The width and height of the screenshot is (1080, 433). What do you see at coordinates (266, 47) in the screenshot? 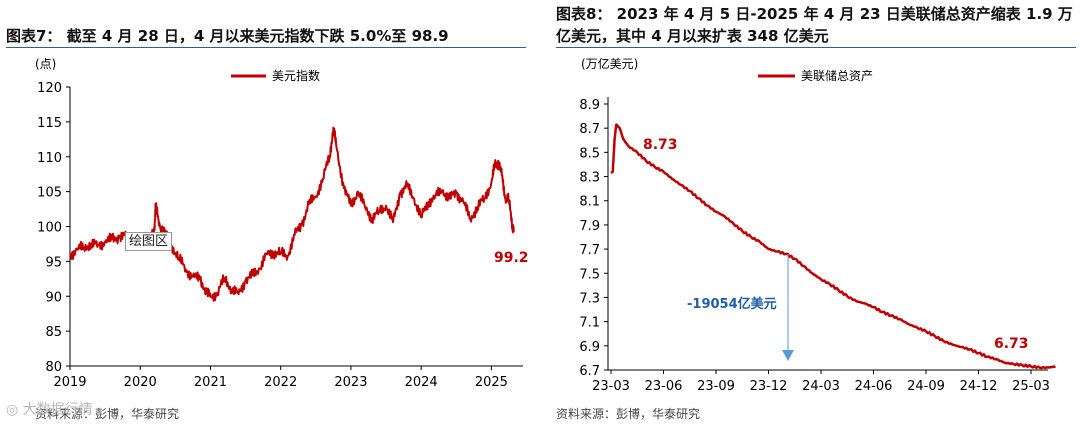
I see `title-rule-left` at bounding box center [266, 47].